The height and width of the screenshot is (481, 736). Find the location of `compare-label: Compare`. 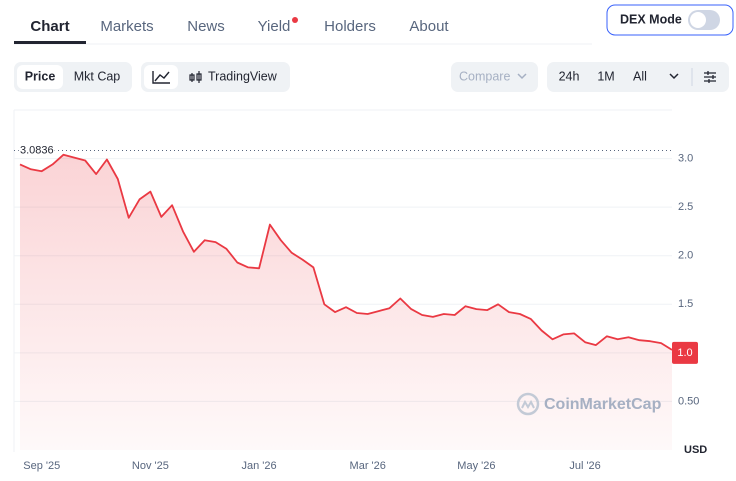

compare-label: Compare is located at coordinates (484, 76).